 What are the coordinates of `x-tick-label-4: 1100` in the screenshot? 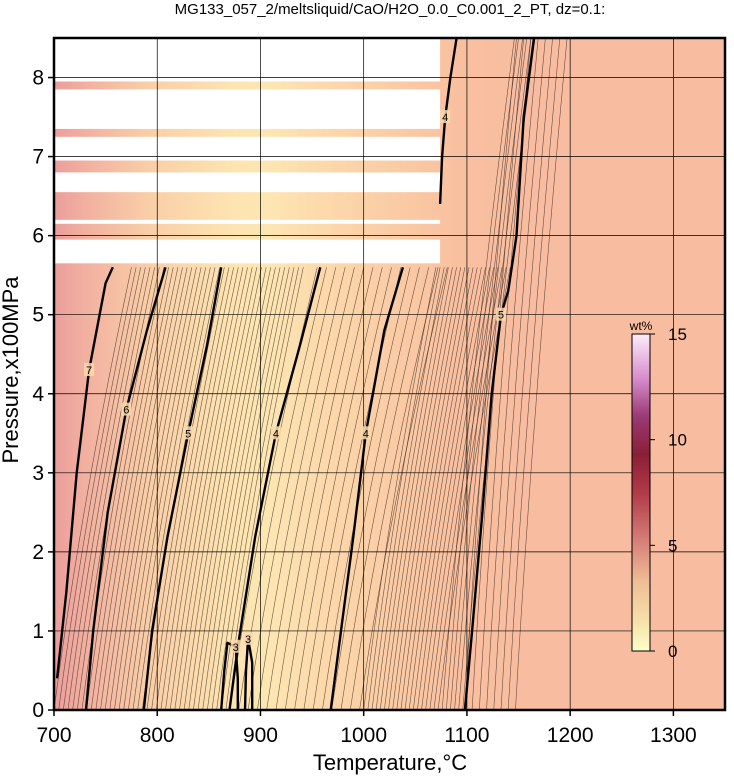 It's located at (466, 735).